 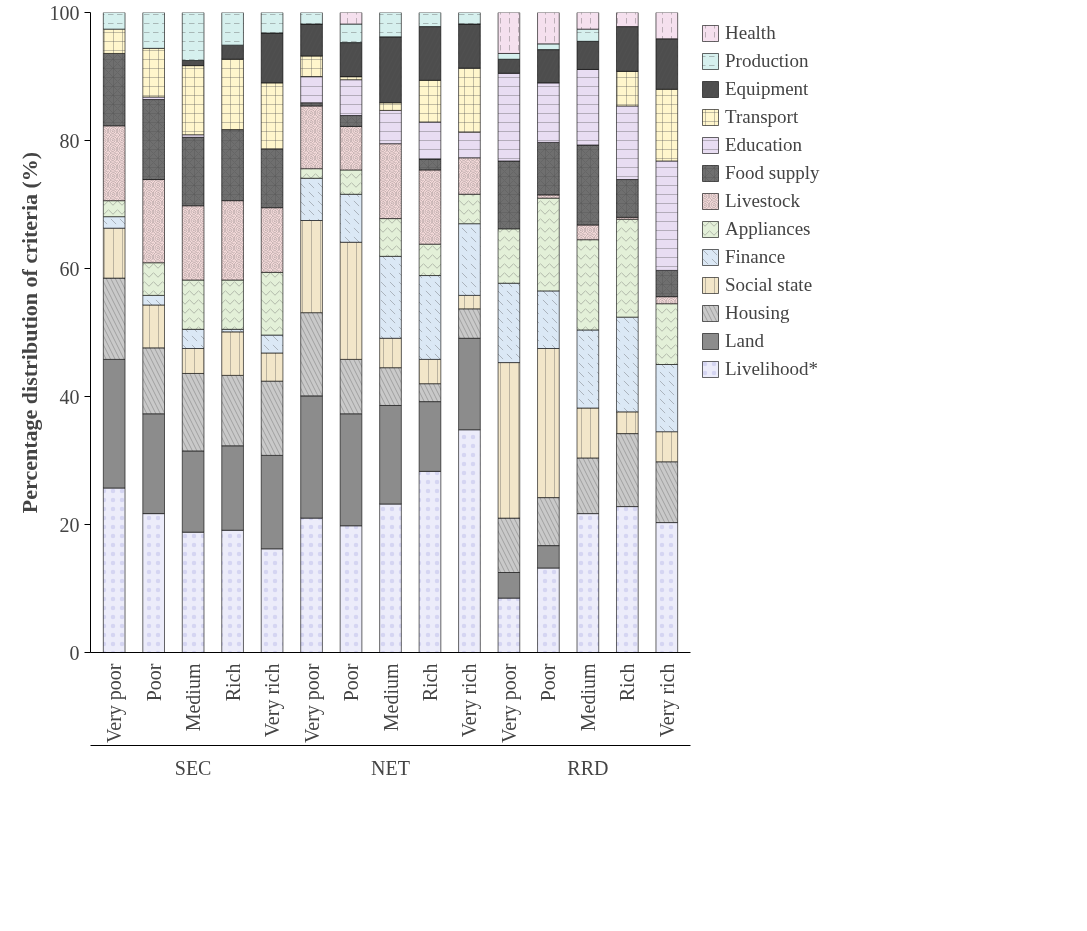 What do you see at coordinates (193, 767) in the screenshot?
I see `text: SEC` at bounding box center [193, 767].